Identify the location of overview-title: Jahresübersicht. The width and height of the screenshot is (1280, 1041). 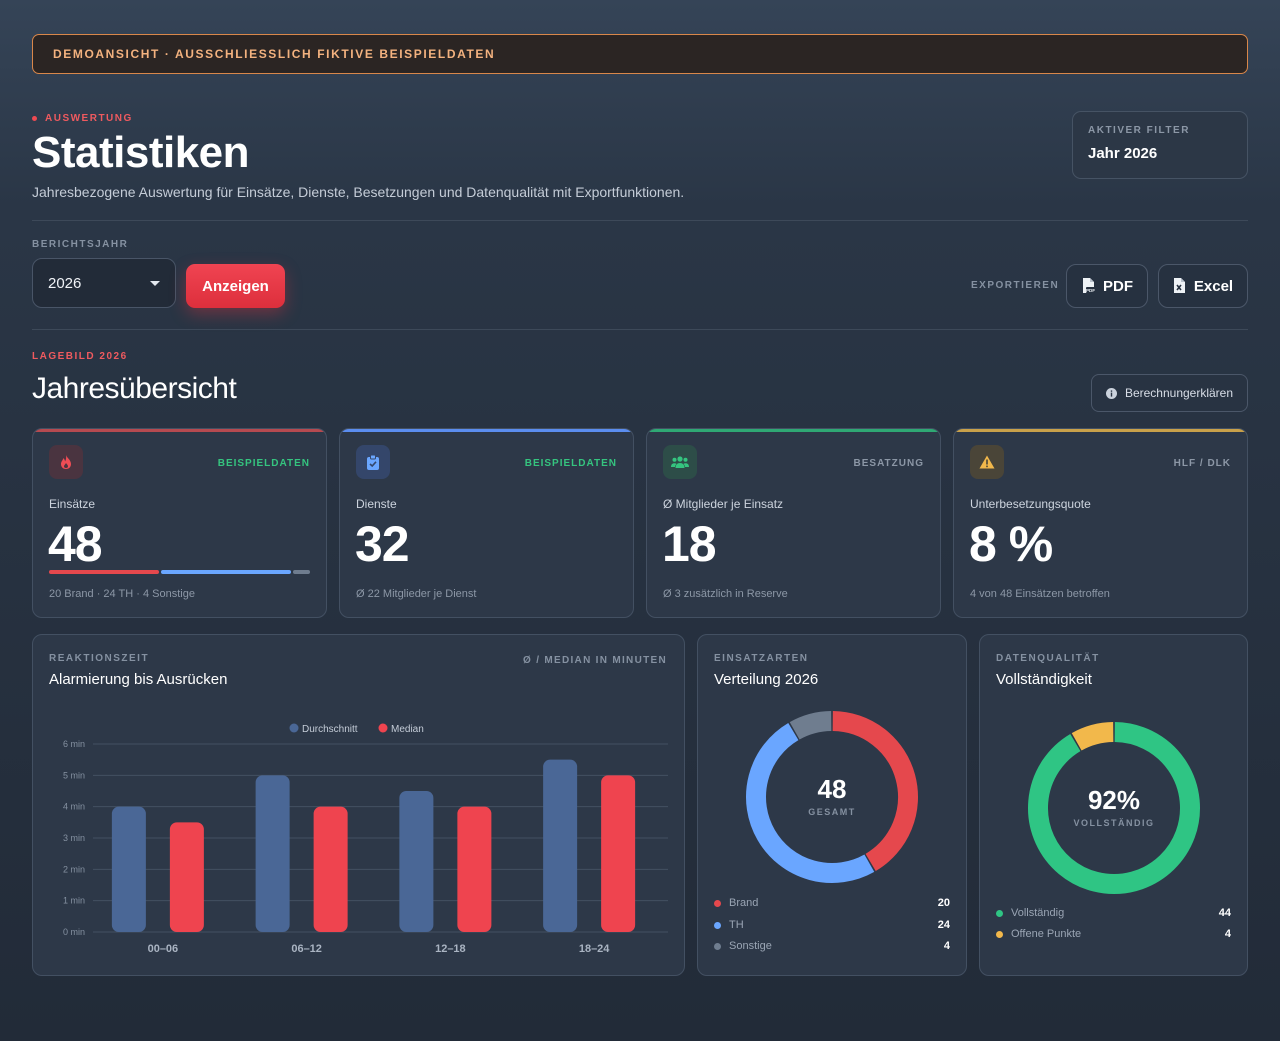
(134, 388).